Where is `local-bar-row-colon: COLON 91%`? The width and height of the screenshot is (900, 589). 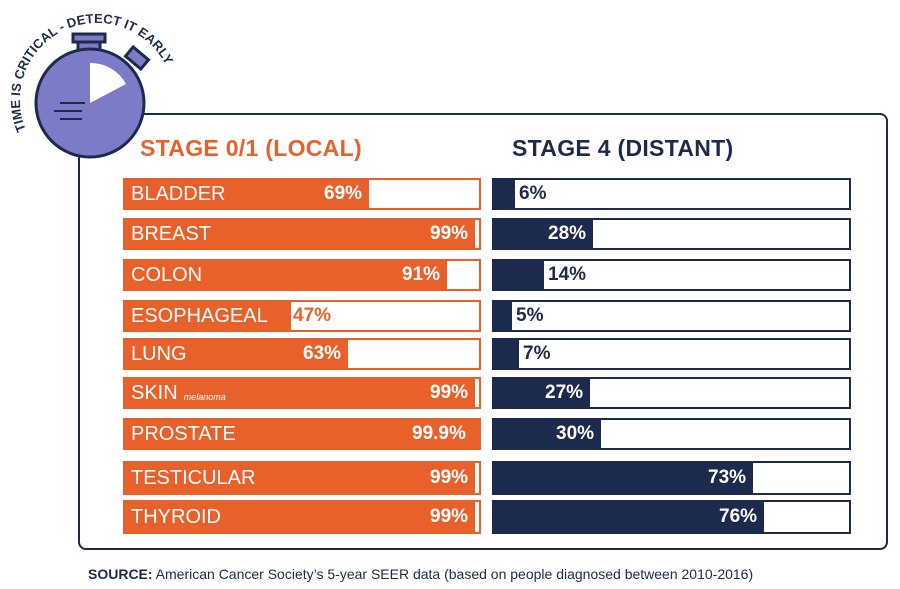
local-bar-row-colon: COLON 91% is located at coordinates (302, 275).